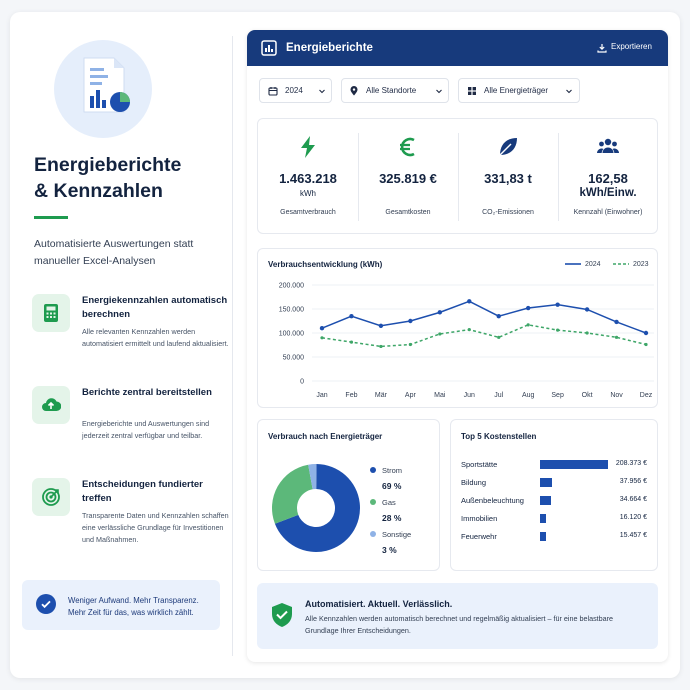 The width and height of the screenshot is (690, 690). Describe the element at coordinates (322, 91) in the screenshot. I see `chevron-down-icon` at that location.